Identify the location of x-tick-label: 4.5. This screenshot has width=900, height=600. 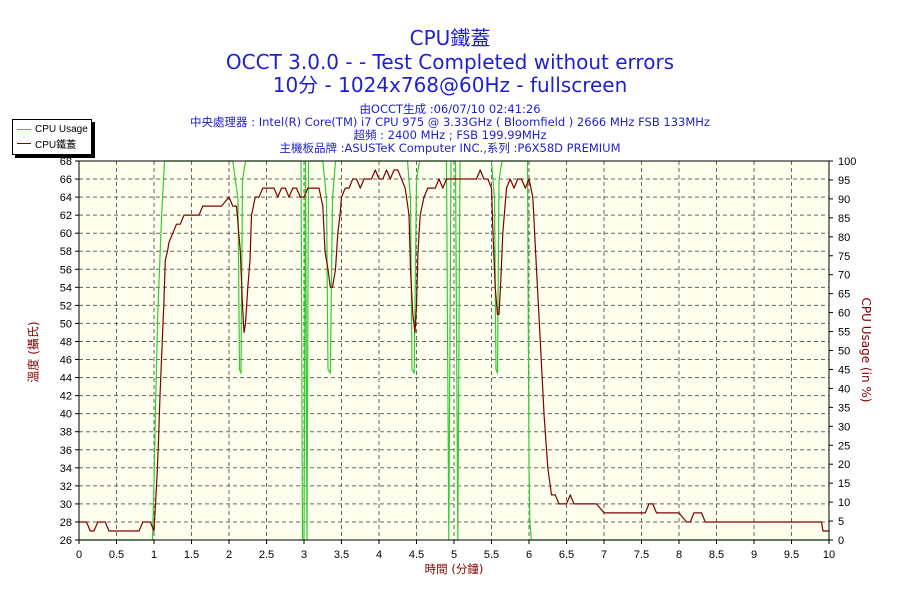
(416, 555).